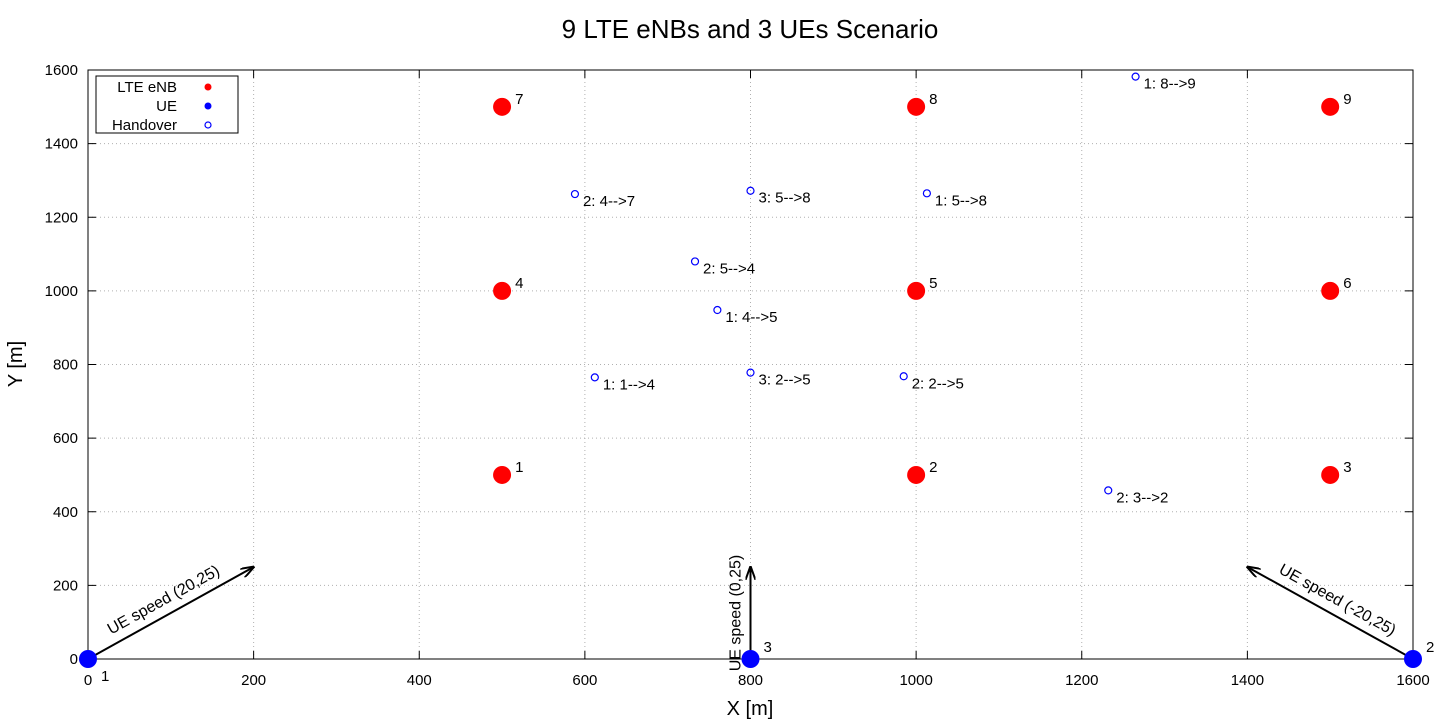  What do you see at coordinates (609, 201) in the screenshot?
I see `handover-label: 2: 4-->7` at bounding box center [609, 201].